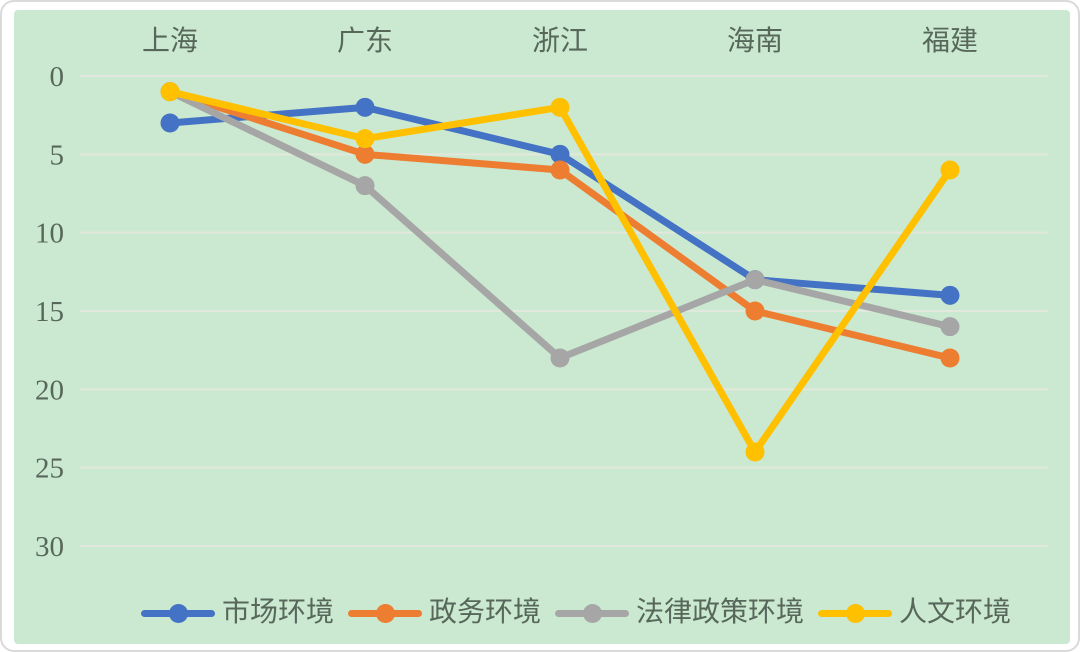 This screenshot has width=1080, height=652. I want to click on legend-item-humanistic-env: 人文环境, so click(914, 613).